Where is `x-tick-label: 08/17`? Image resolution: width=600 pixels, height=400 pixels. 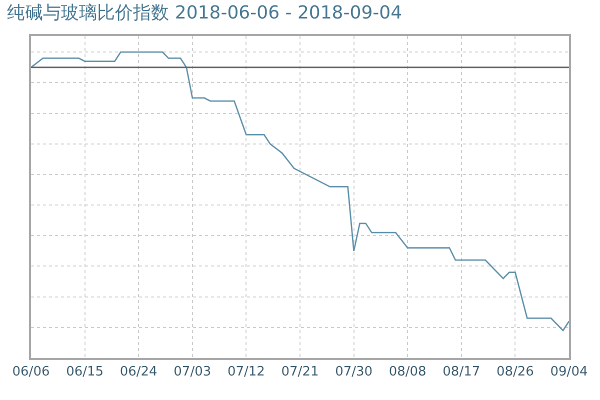
x-tick-label: 08/17 is located at coordinates (461, 372).